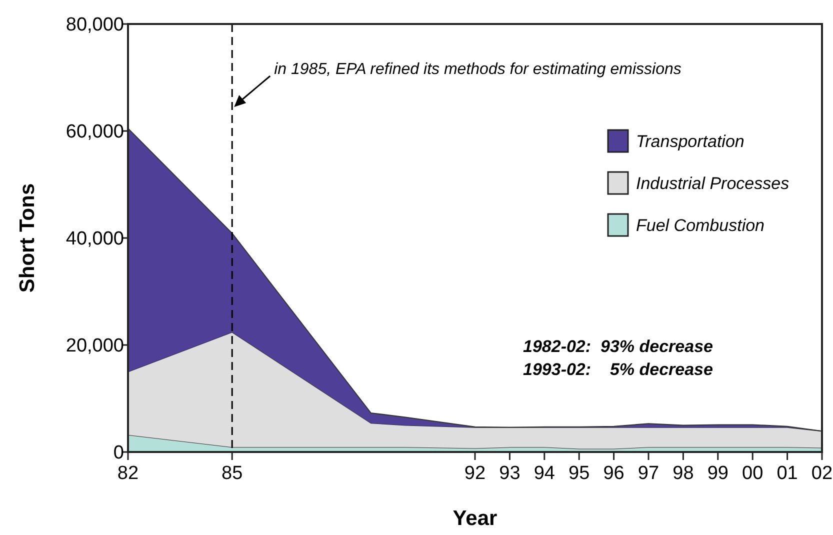  I want to click on x-tick-label: 02, so click(822, 473).